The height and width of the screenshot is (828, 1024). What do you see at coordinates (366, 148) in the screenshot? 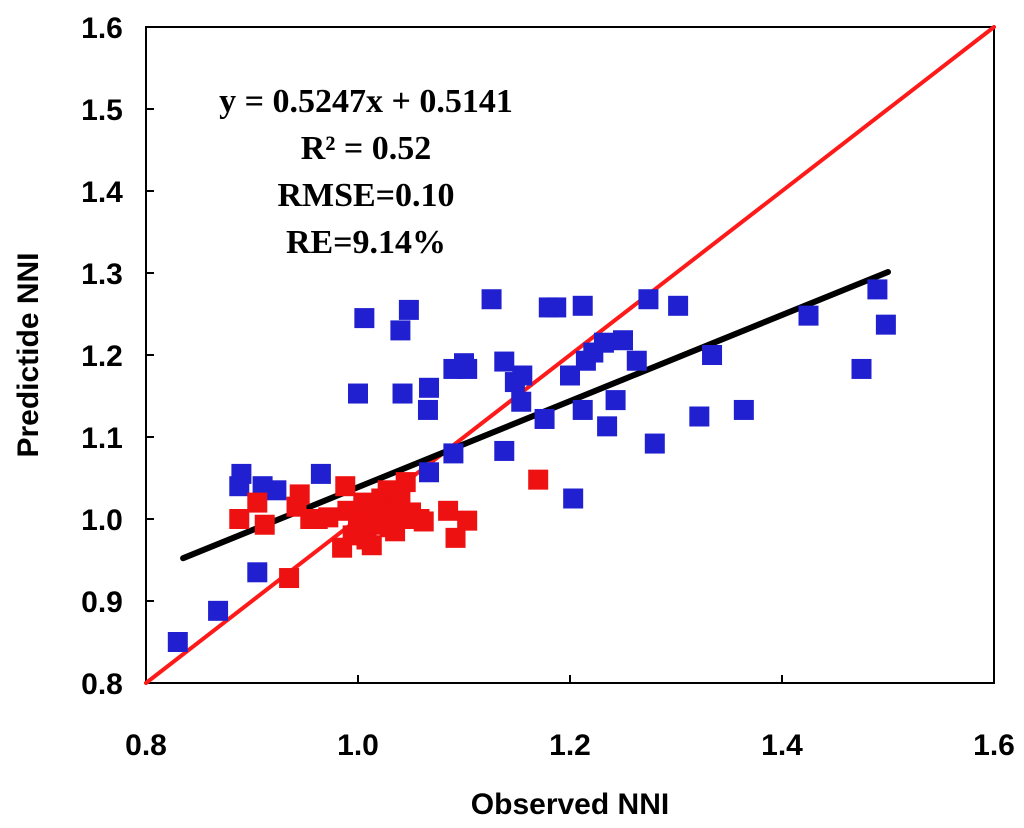
I see `r2-annotation: R² = 0.52` at bounding box center [366, 148].